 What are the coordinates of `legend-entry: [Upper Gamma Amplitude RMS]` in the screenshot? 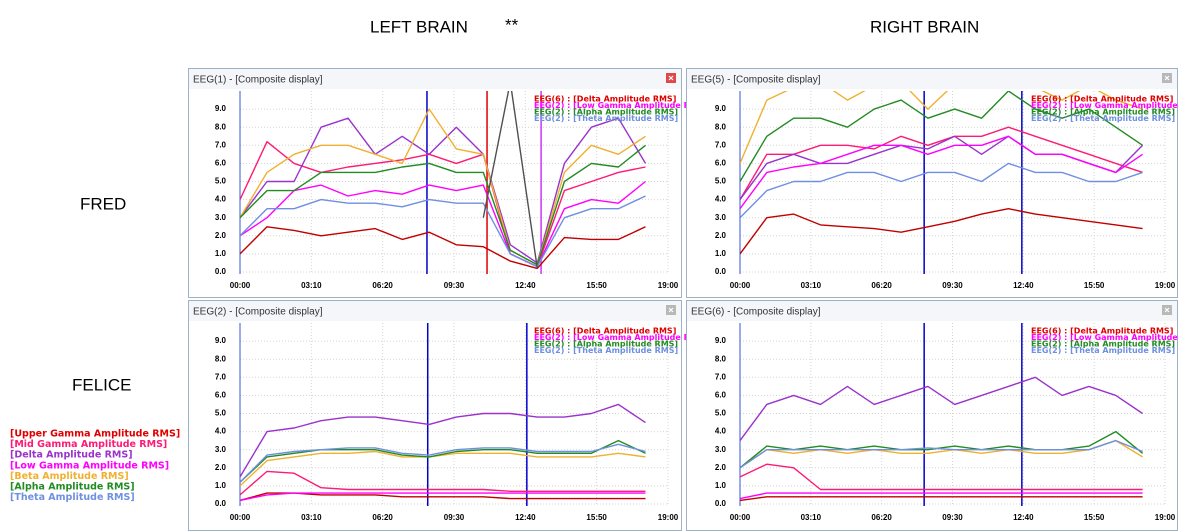 It's located at (95, 434).